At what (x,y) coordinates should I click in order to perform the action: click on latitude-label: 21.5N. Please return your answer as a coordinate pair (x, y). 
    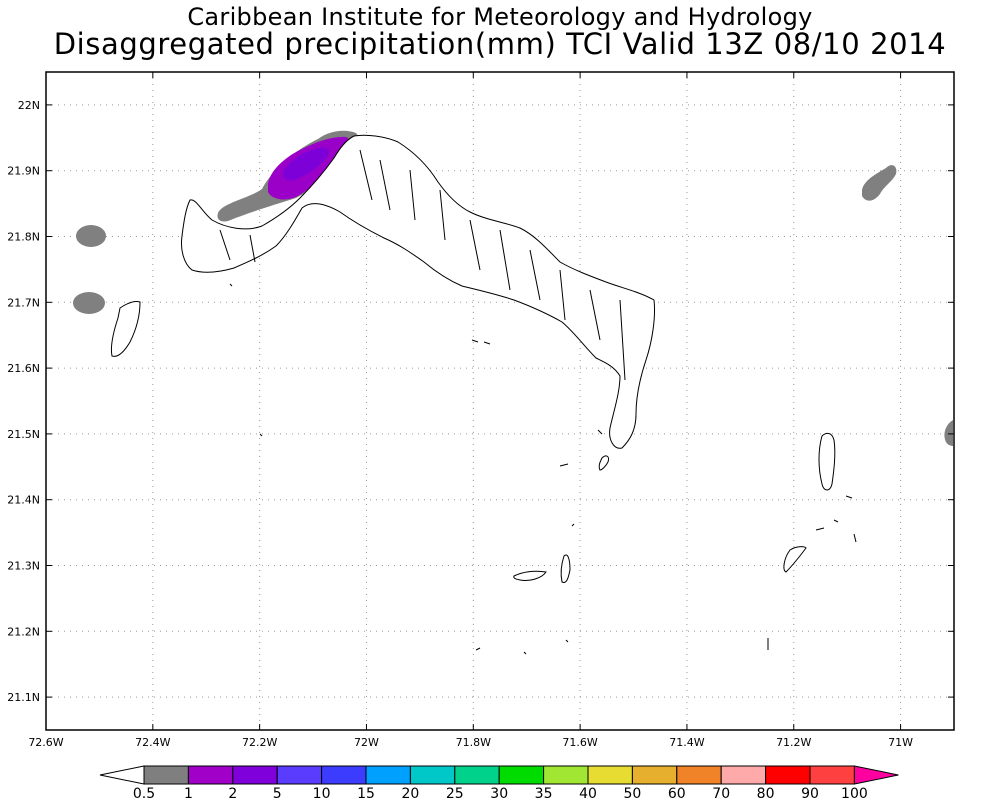
    Looking at the image, I should click on (23, 434).